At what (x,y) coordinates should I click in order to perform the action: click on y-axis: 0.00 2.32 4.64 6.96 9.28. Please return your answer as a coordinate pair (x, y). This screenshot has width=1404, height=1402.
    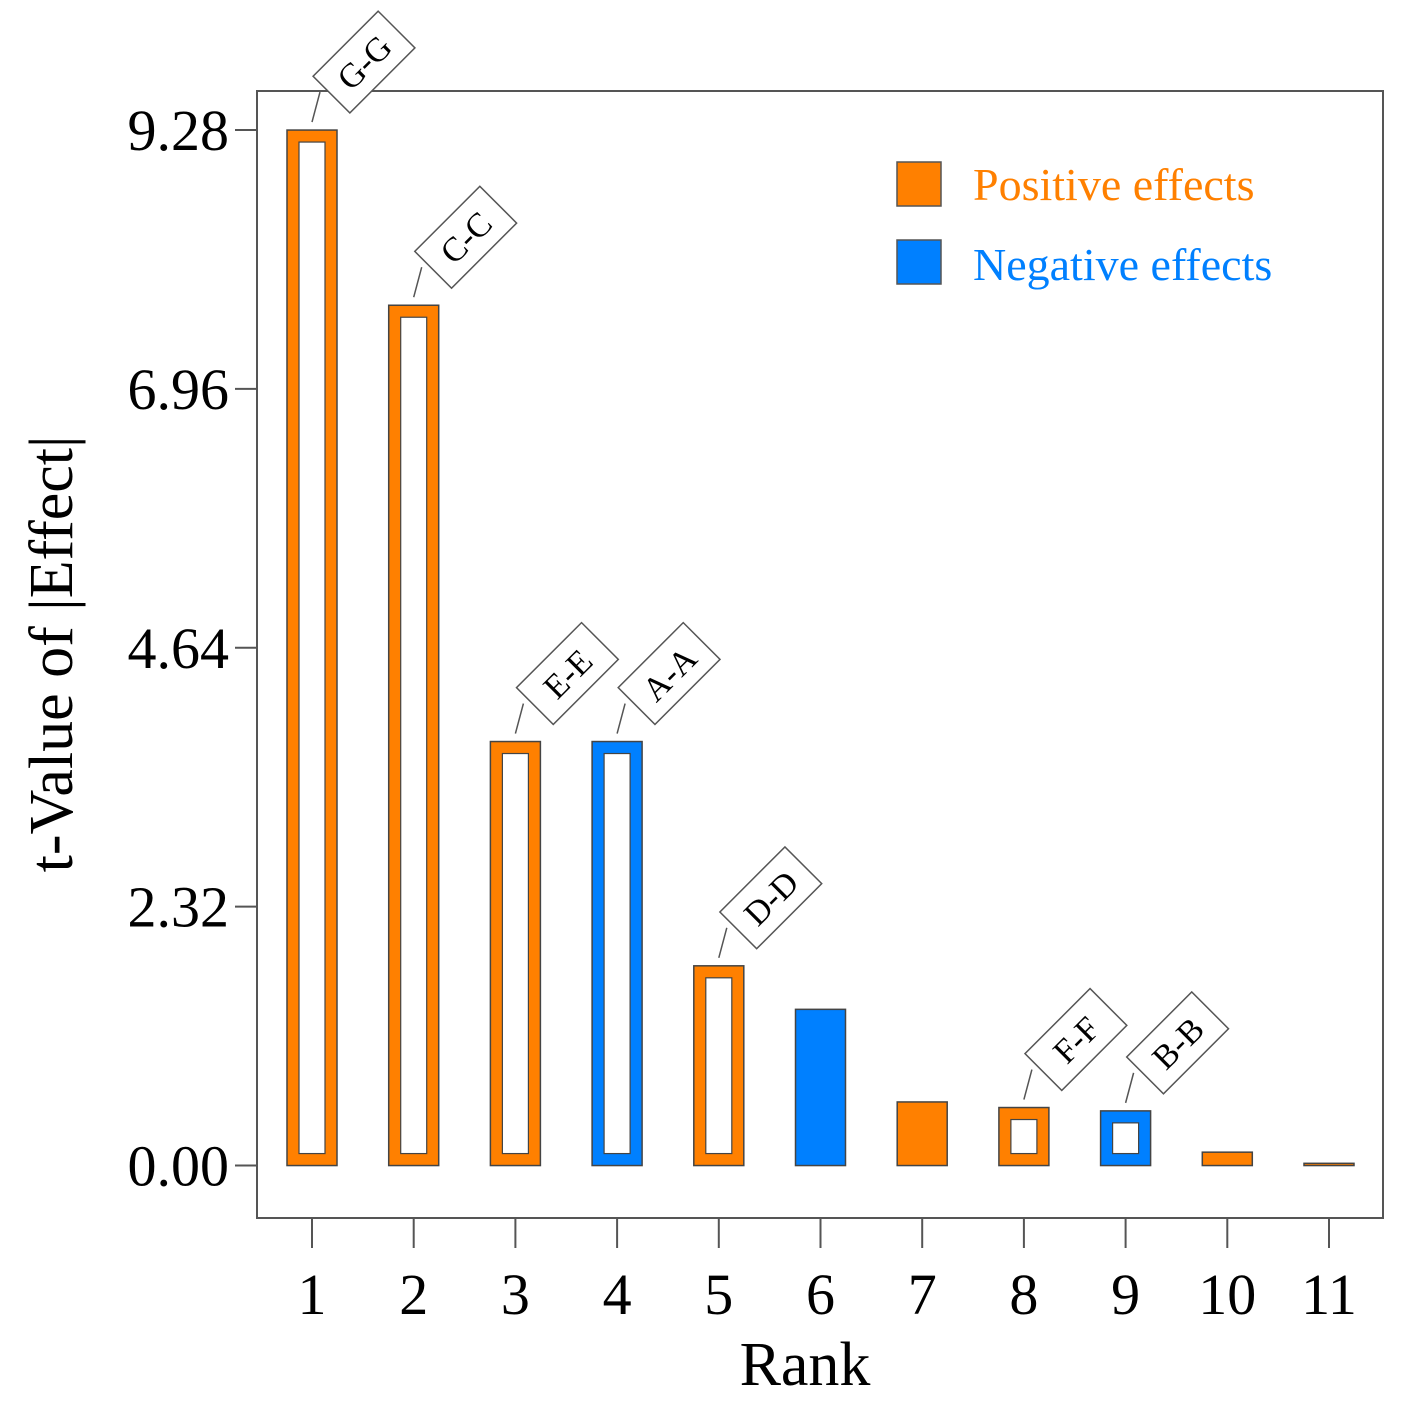
    Looking at the image, I should click on (192, 648).